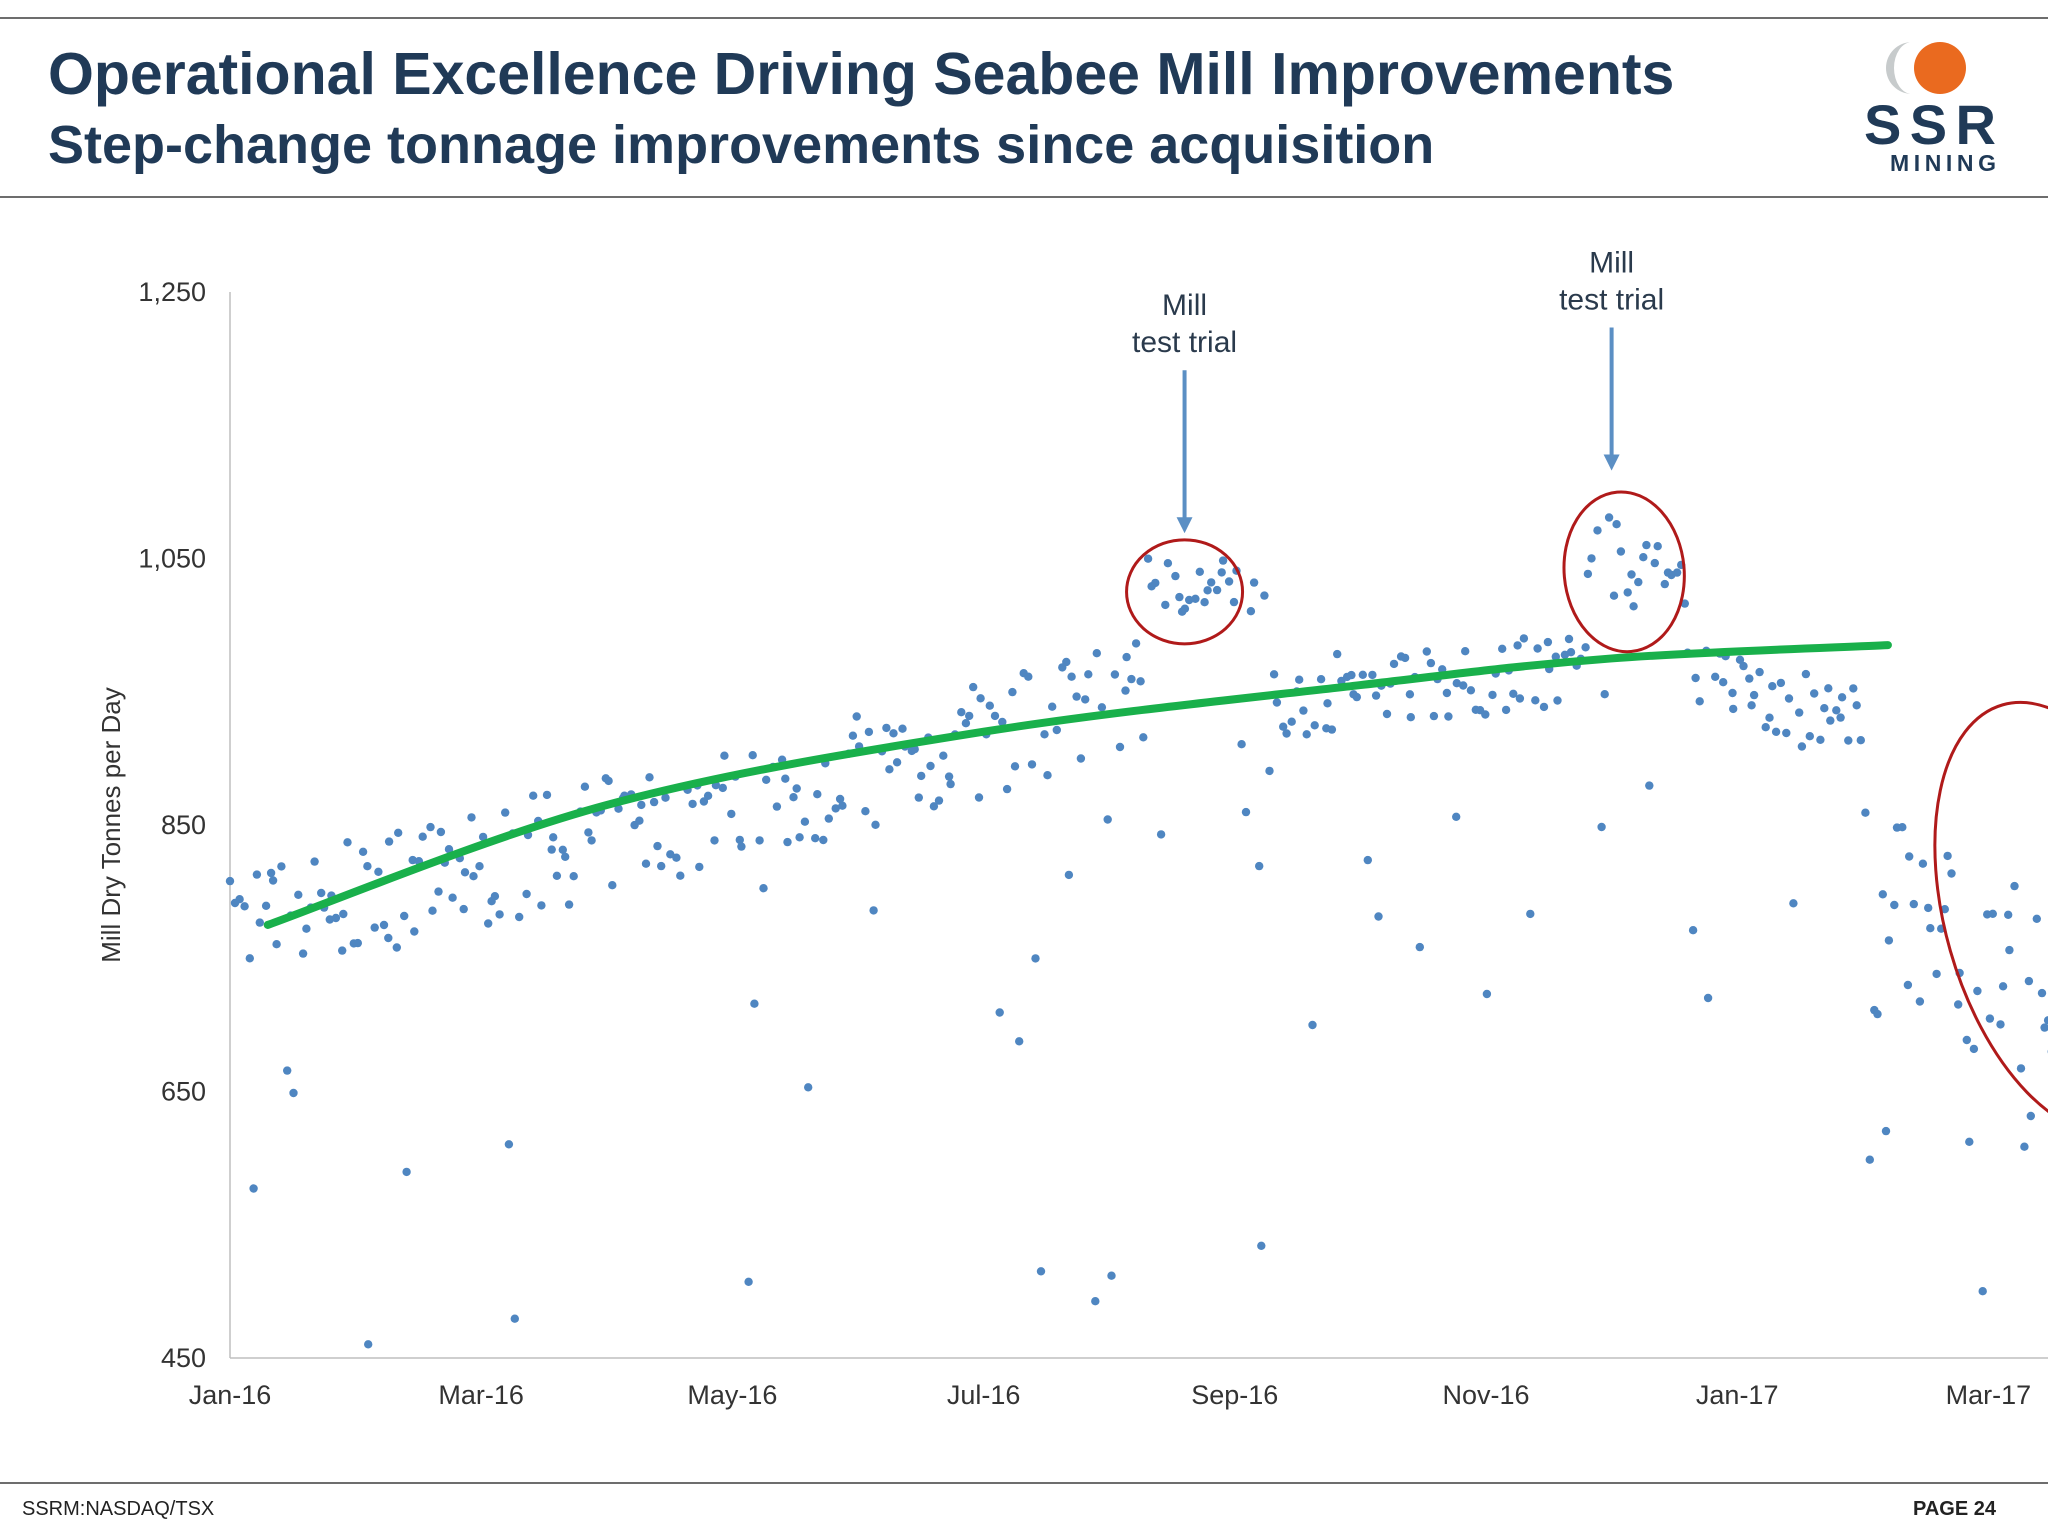  What do you see at coordinates (1077, 785) in the screenshot?
I see `trend-line` at bounding box center [1077, 785].